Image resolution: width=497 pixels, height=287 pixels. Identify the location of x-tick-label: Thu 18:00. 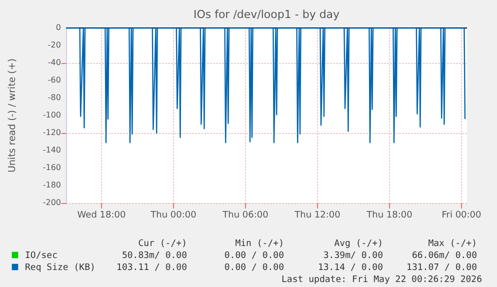
(389, 215).